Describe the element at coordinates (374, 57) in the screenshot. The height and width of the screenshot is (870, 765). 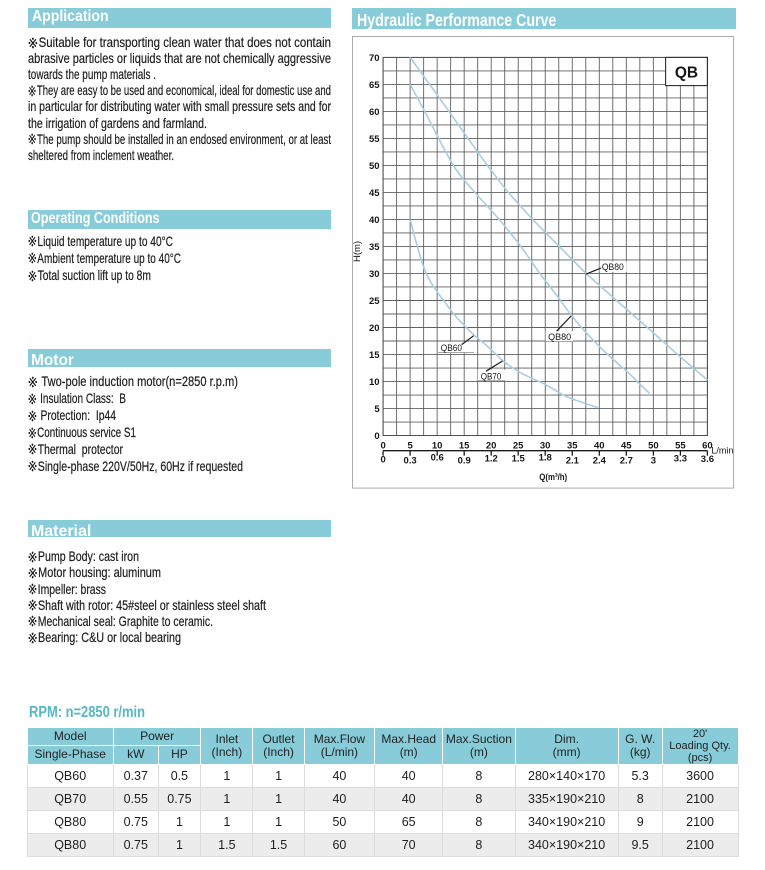
I see `svg-text: 70` at that location.